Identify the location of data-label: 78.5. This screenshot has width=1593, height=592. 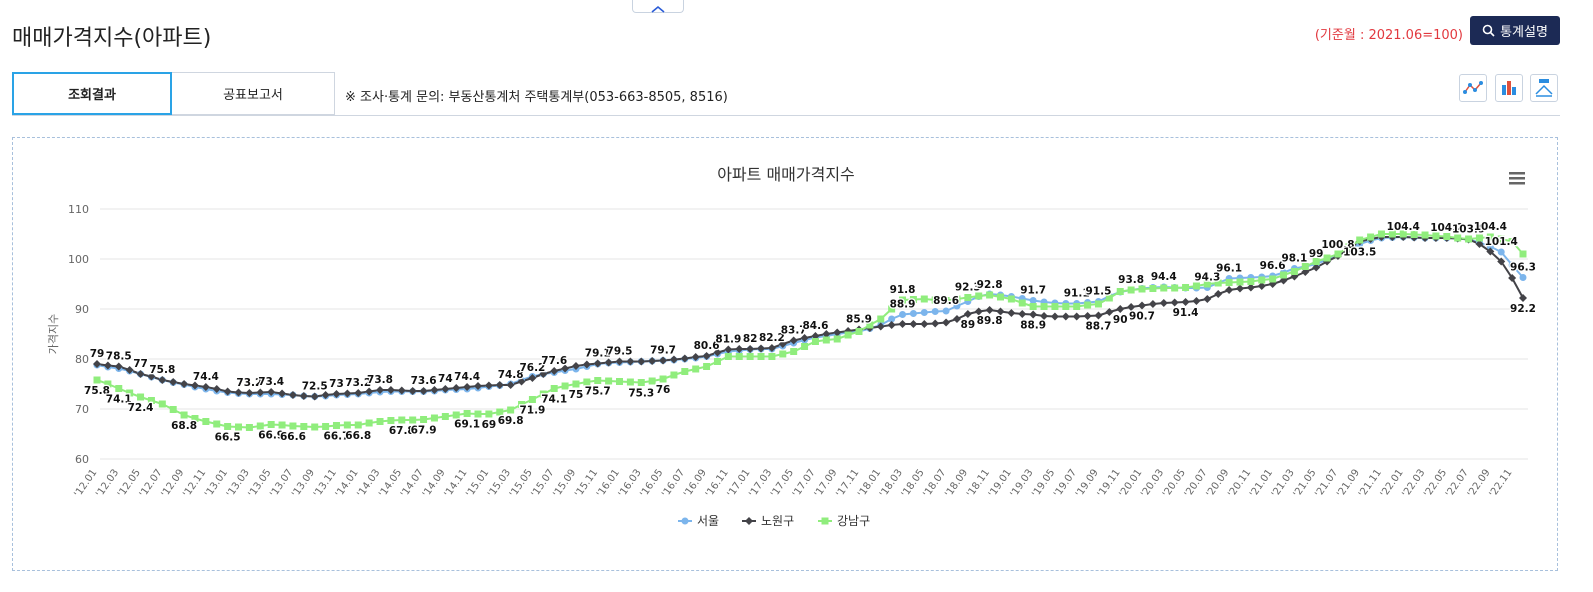
(119, 357).